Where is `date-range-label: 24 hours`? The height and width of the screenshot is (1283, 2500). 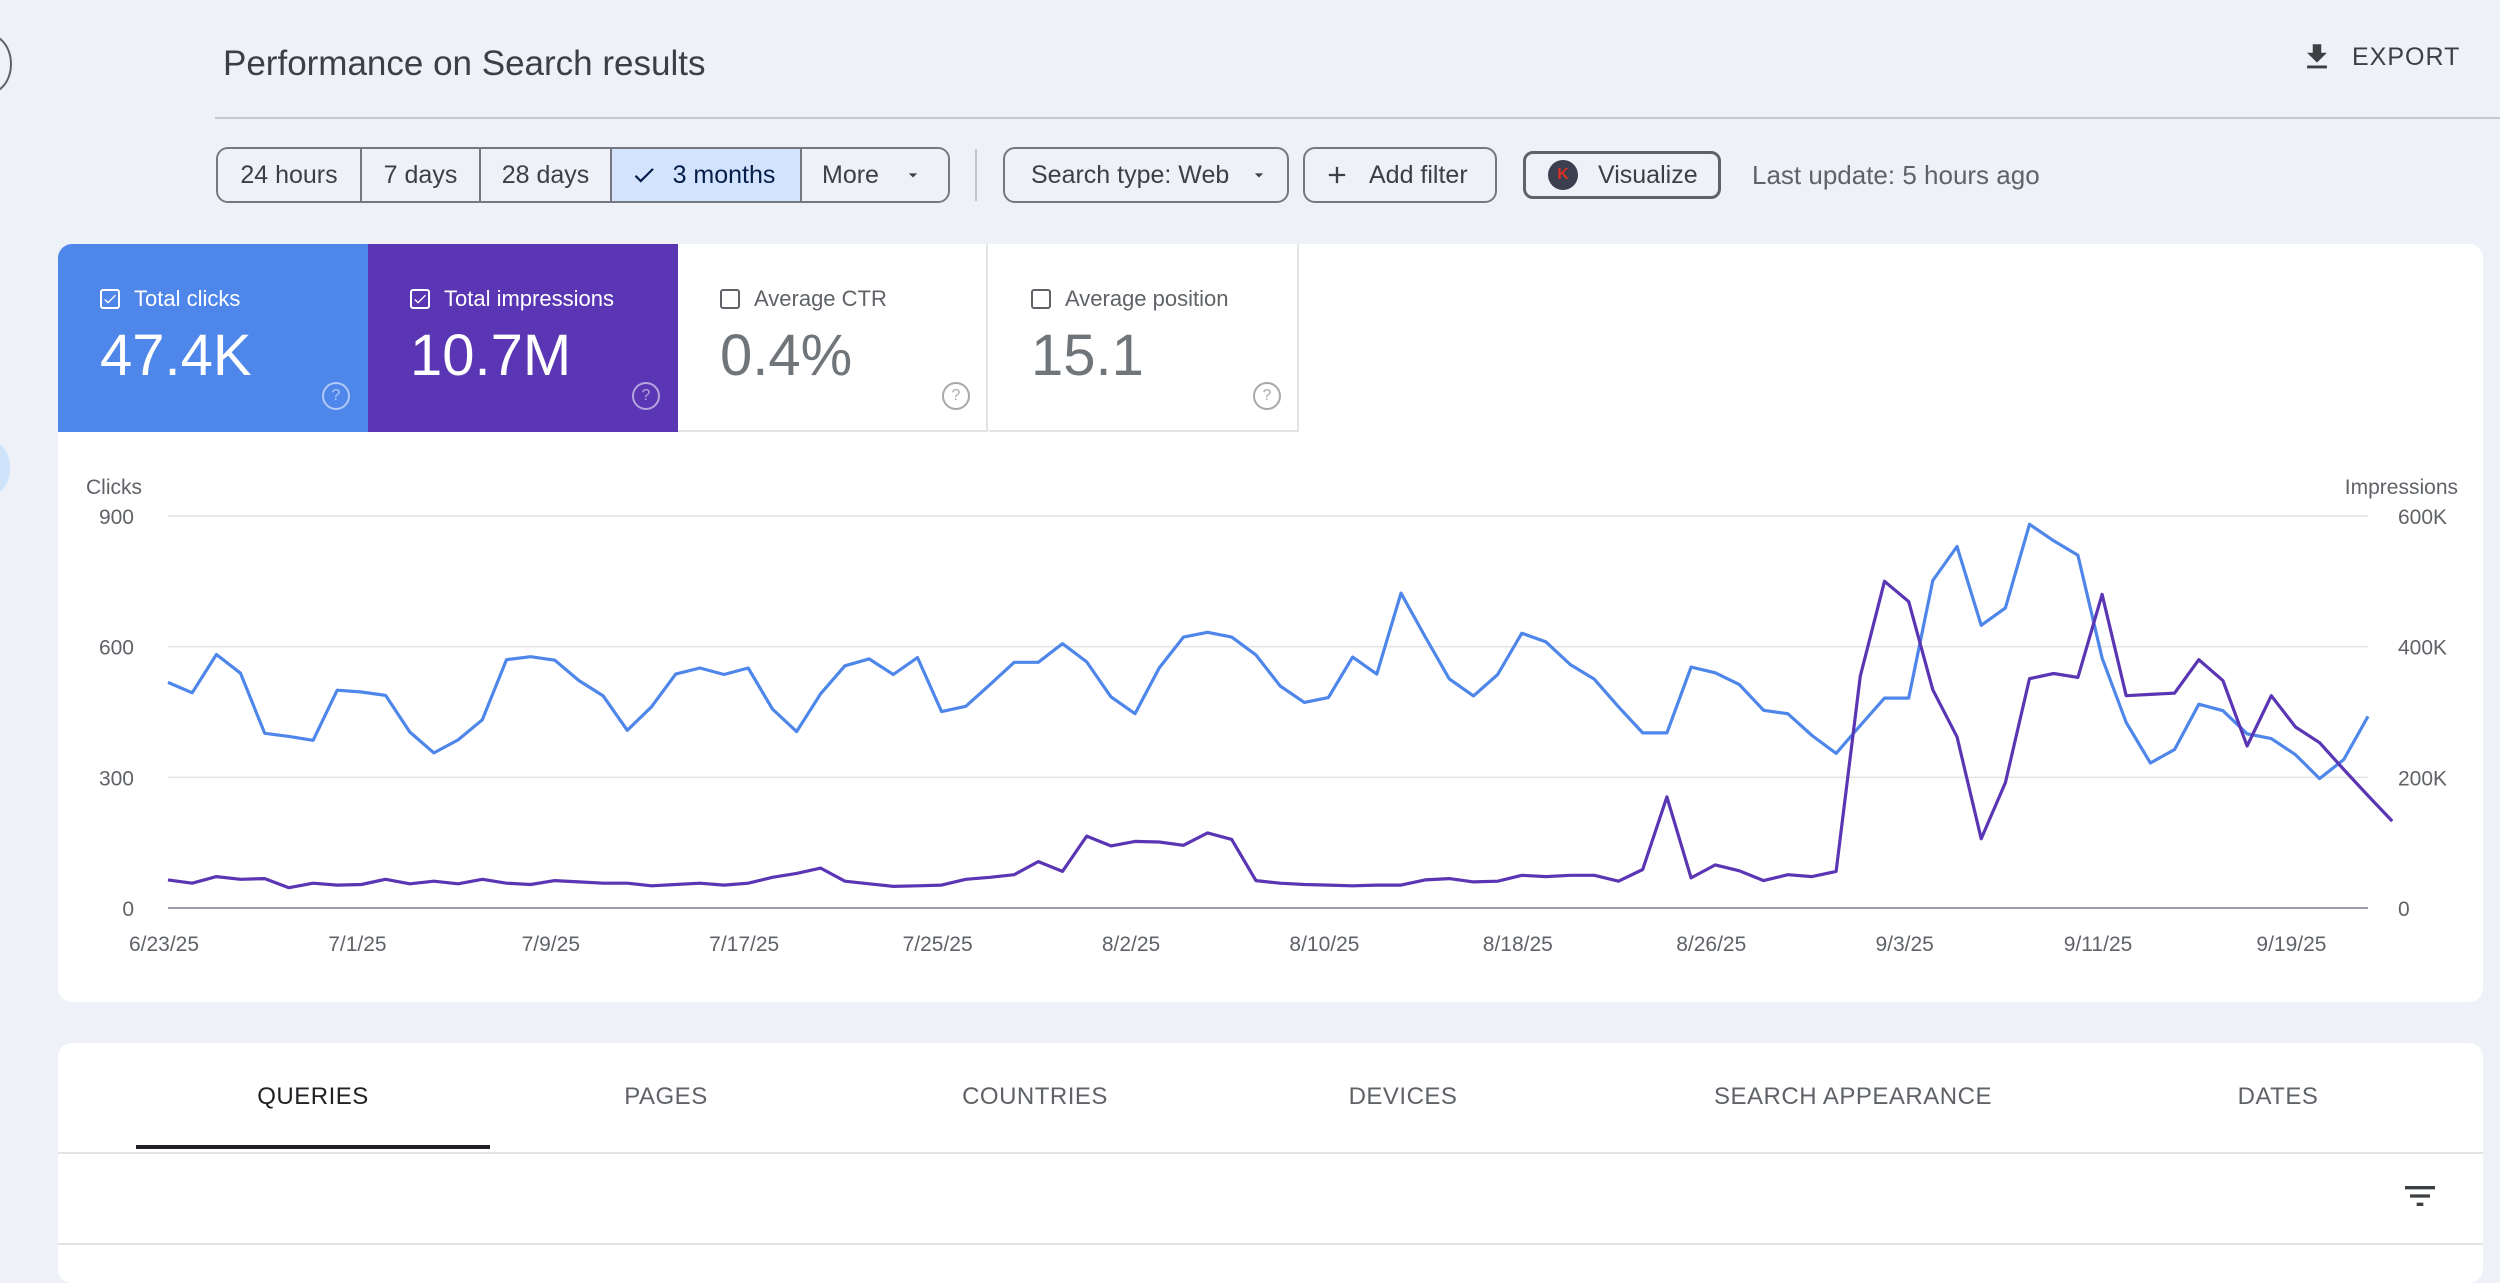 date-range-label: 24 hours is located at coordinates (289, 174).